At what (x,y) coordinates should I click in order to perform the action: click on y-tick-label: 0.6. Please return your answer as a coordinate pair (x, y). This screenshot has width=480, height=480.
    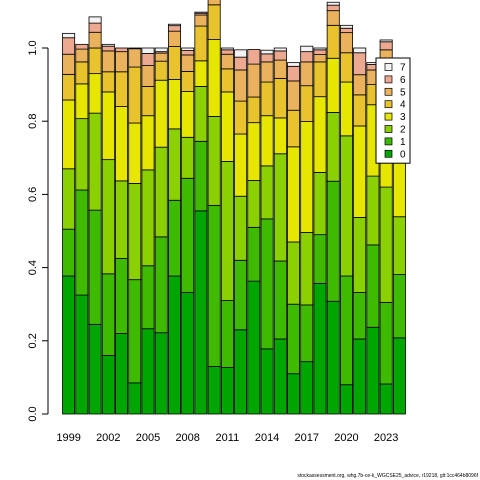
    Looking at the image, I should click on (33, 194).